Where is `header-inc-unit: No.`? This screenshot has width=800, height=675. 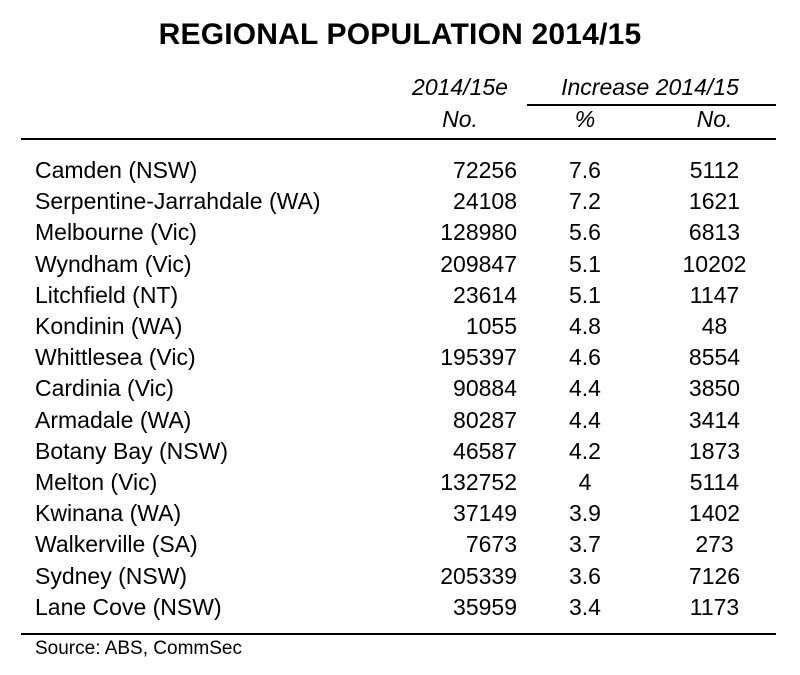
header-inc-unit: No. is located at coordinates (714, 119).